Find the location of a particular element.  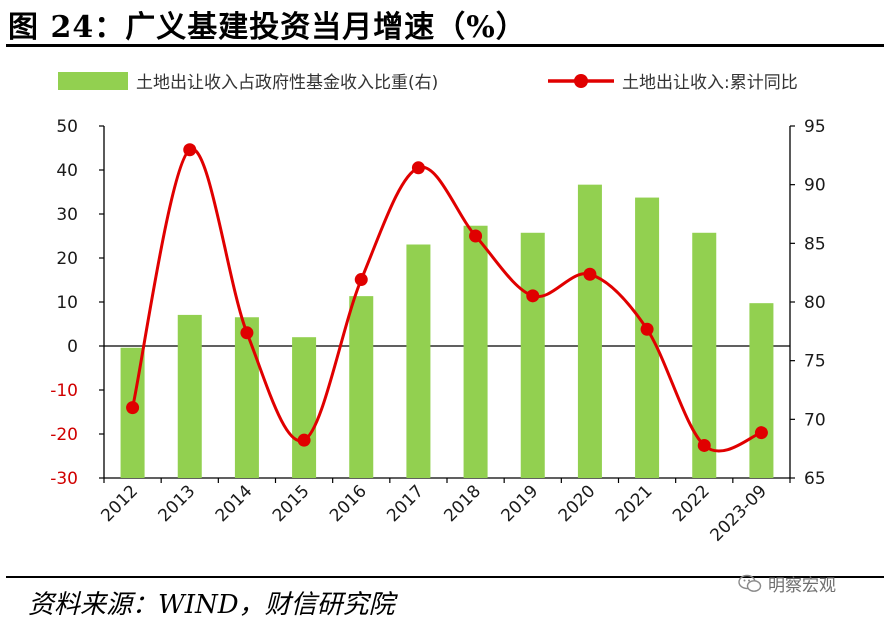

x-tick-label: 2022 is located at coordinates (691, 503).